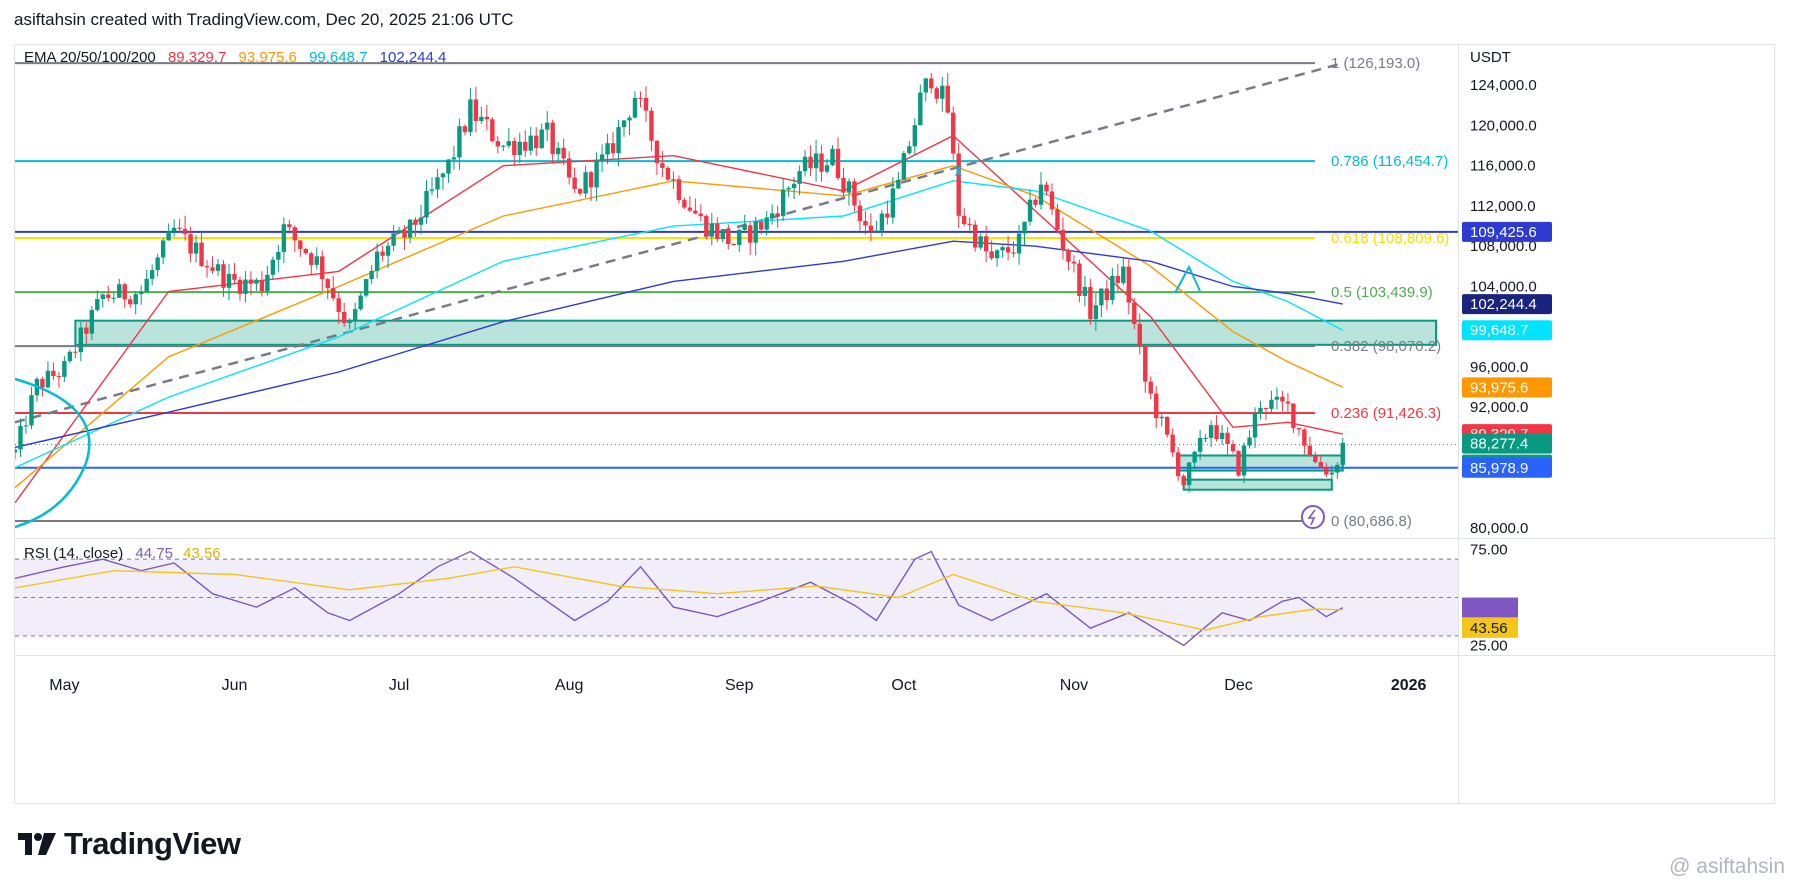 Image resolution: width=1793 pixels, height=891 pixels. What do you see at coordinates (569, 685) in the screenshot?
I see `time-tick-label: Aug` at bounding box center [569, 685].